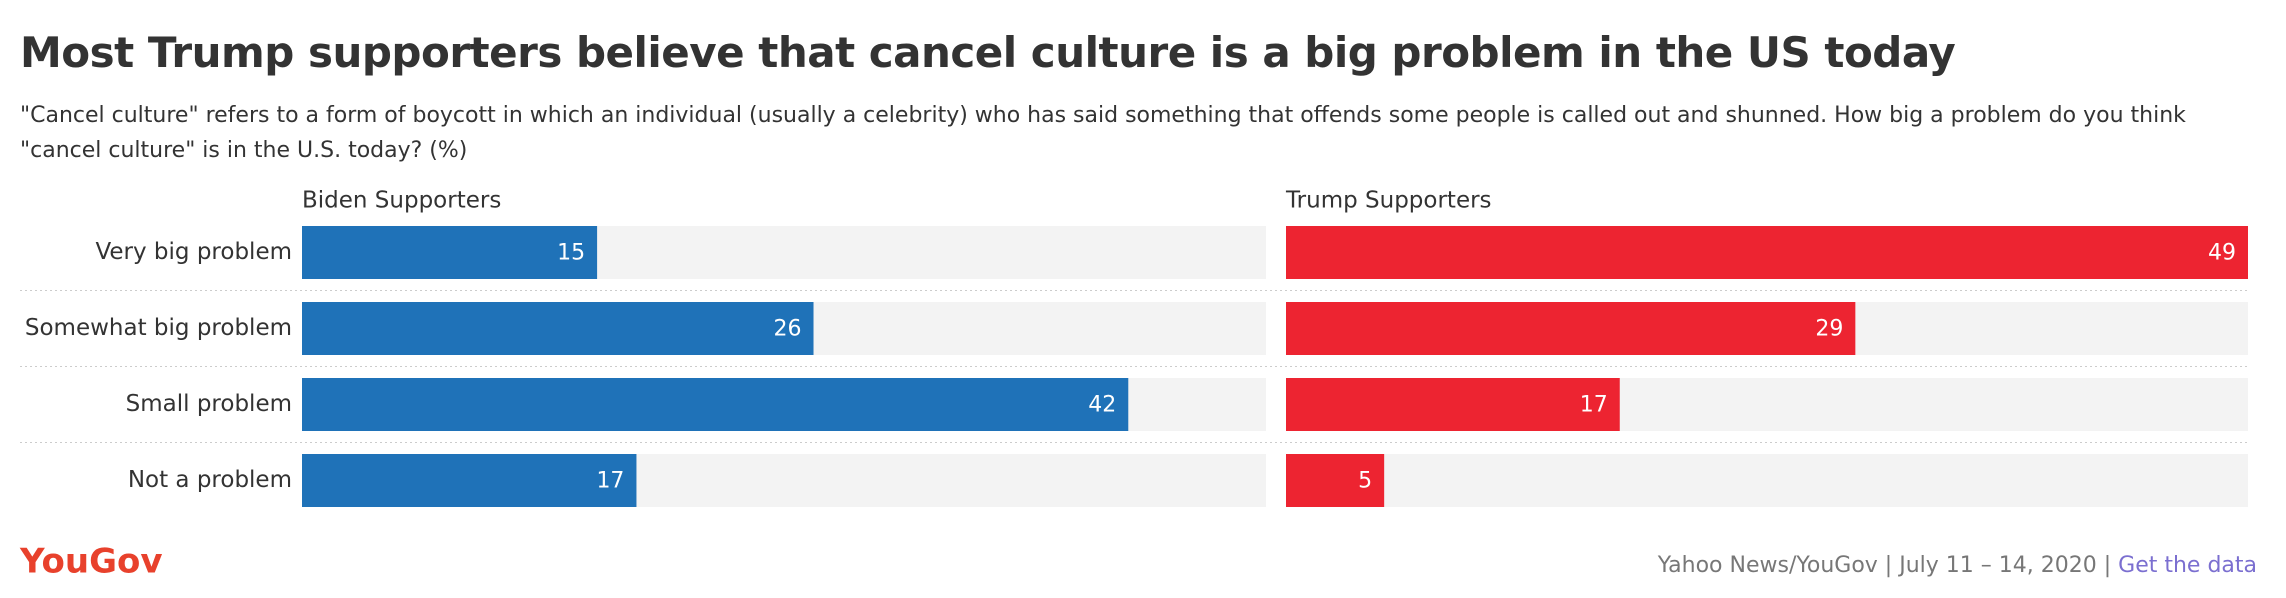 Image resolution: width=2286 pixels, height=598 pixels. I want to click on category-label: Somewhat big problem, so click(158, 328).